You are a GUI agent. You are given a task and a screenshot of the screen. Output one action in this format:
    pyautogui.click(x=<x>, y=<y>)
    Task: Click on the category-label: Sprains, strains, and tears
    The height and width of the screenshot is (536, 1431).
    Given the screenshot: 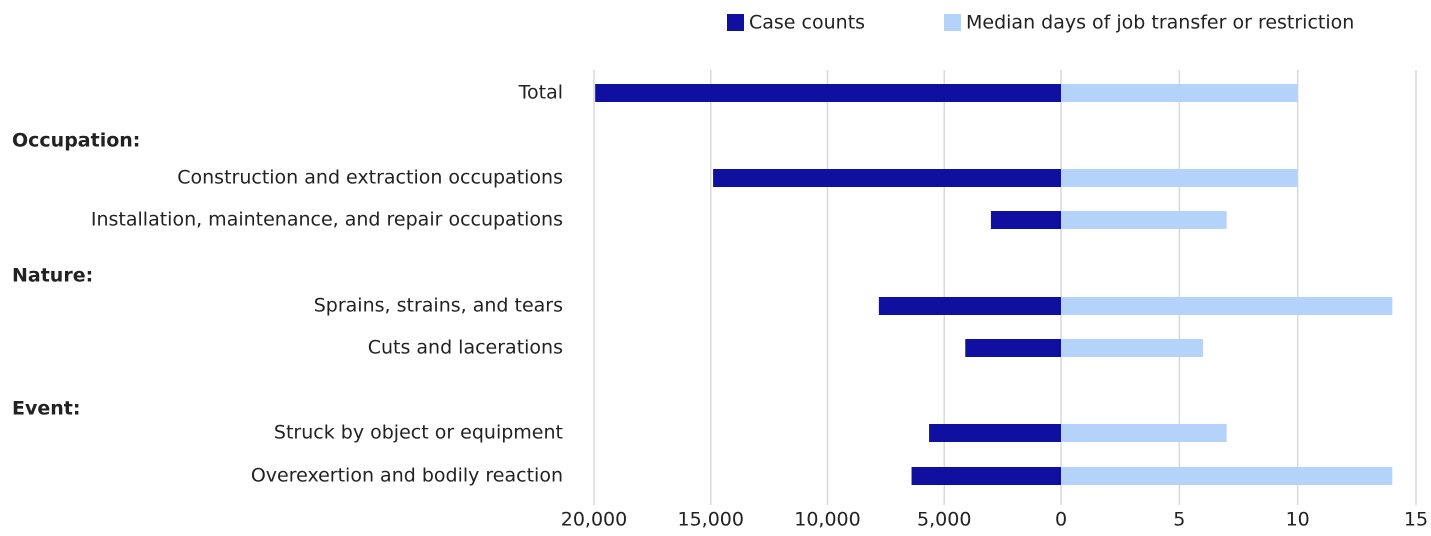 What is the action you would take?
    pyautogui.click(x=438, y=306)
    